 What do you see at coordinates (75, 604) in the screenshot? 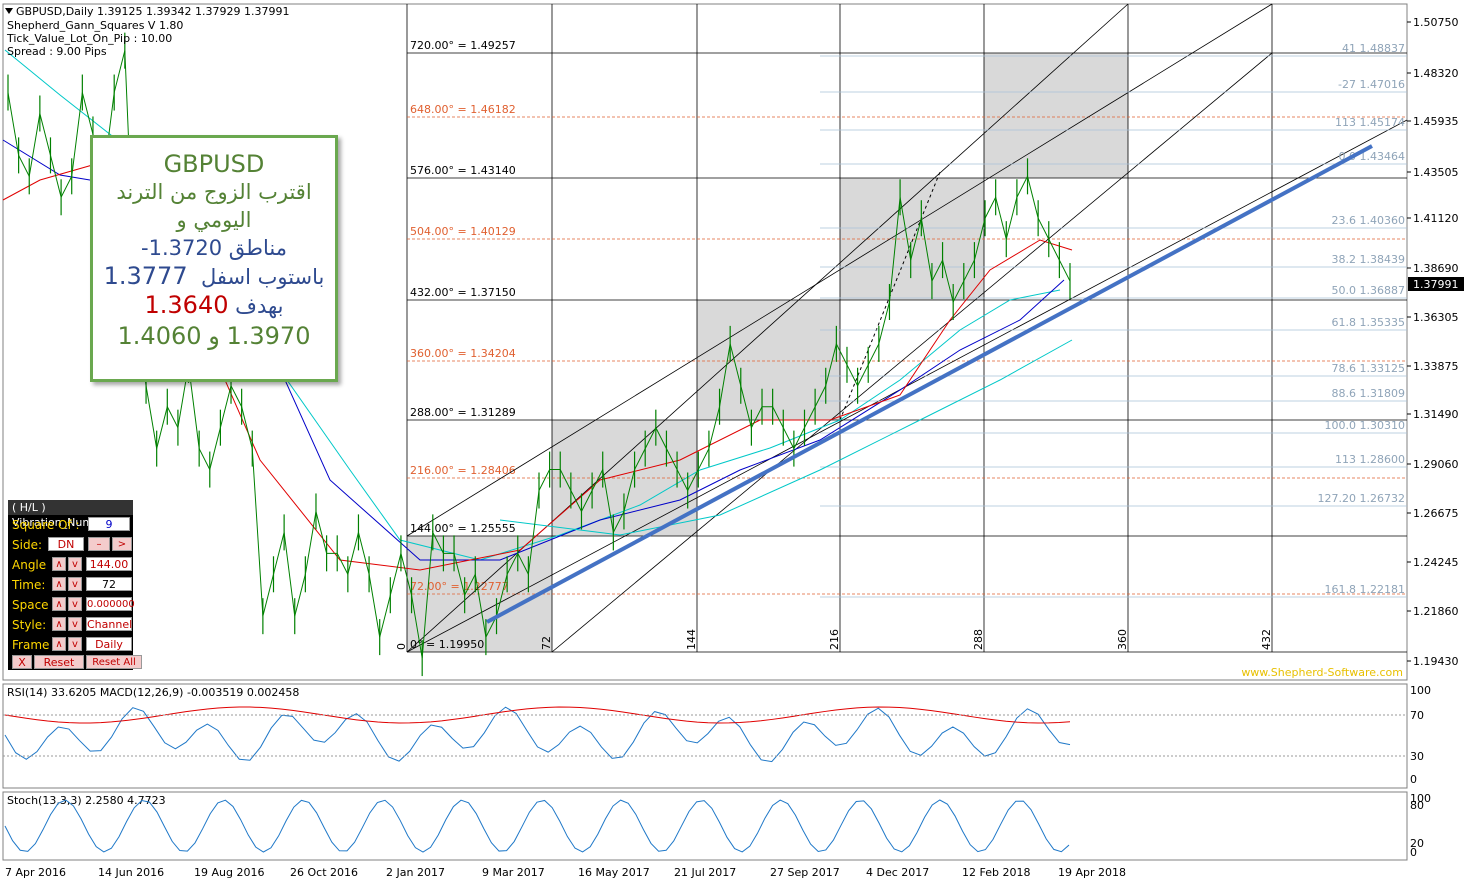
I see `space-down-button: v` at bounding box center [75, 604].